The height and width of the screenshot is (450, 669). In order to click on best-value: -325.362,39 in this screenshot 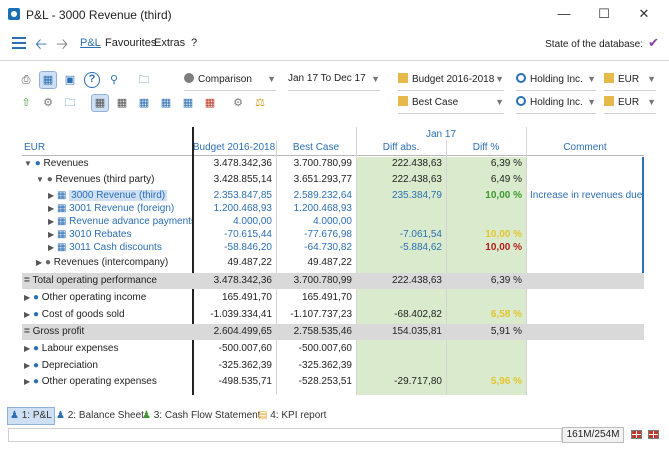, I will do `click(325, 365)`.